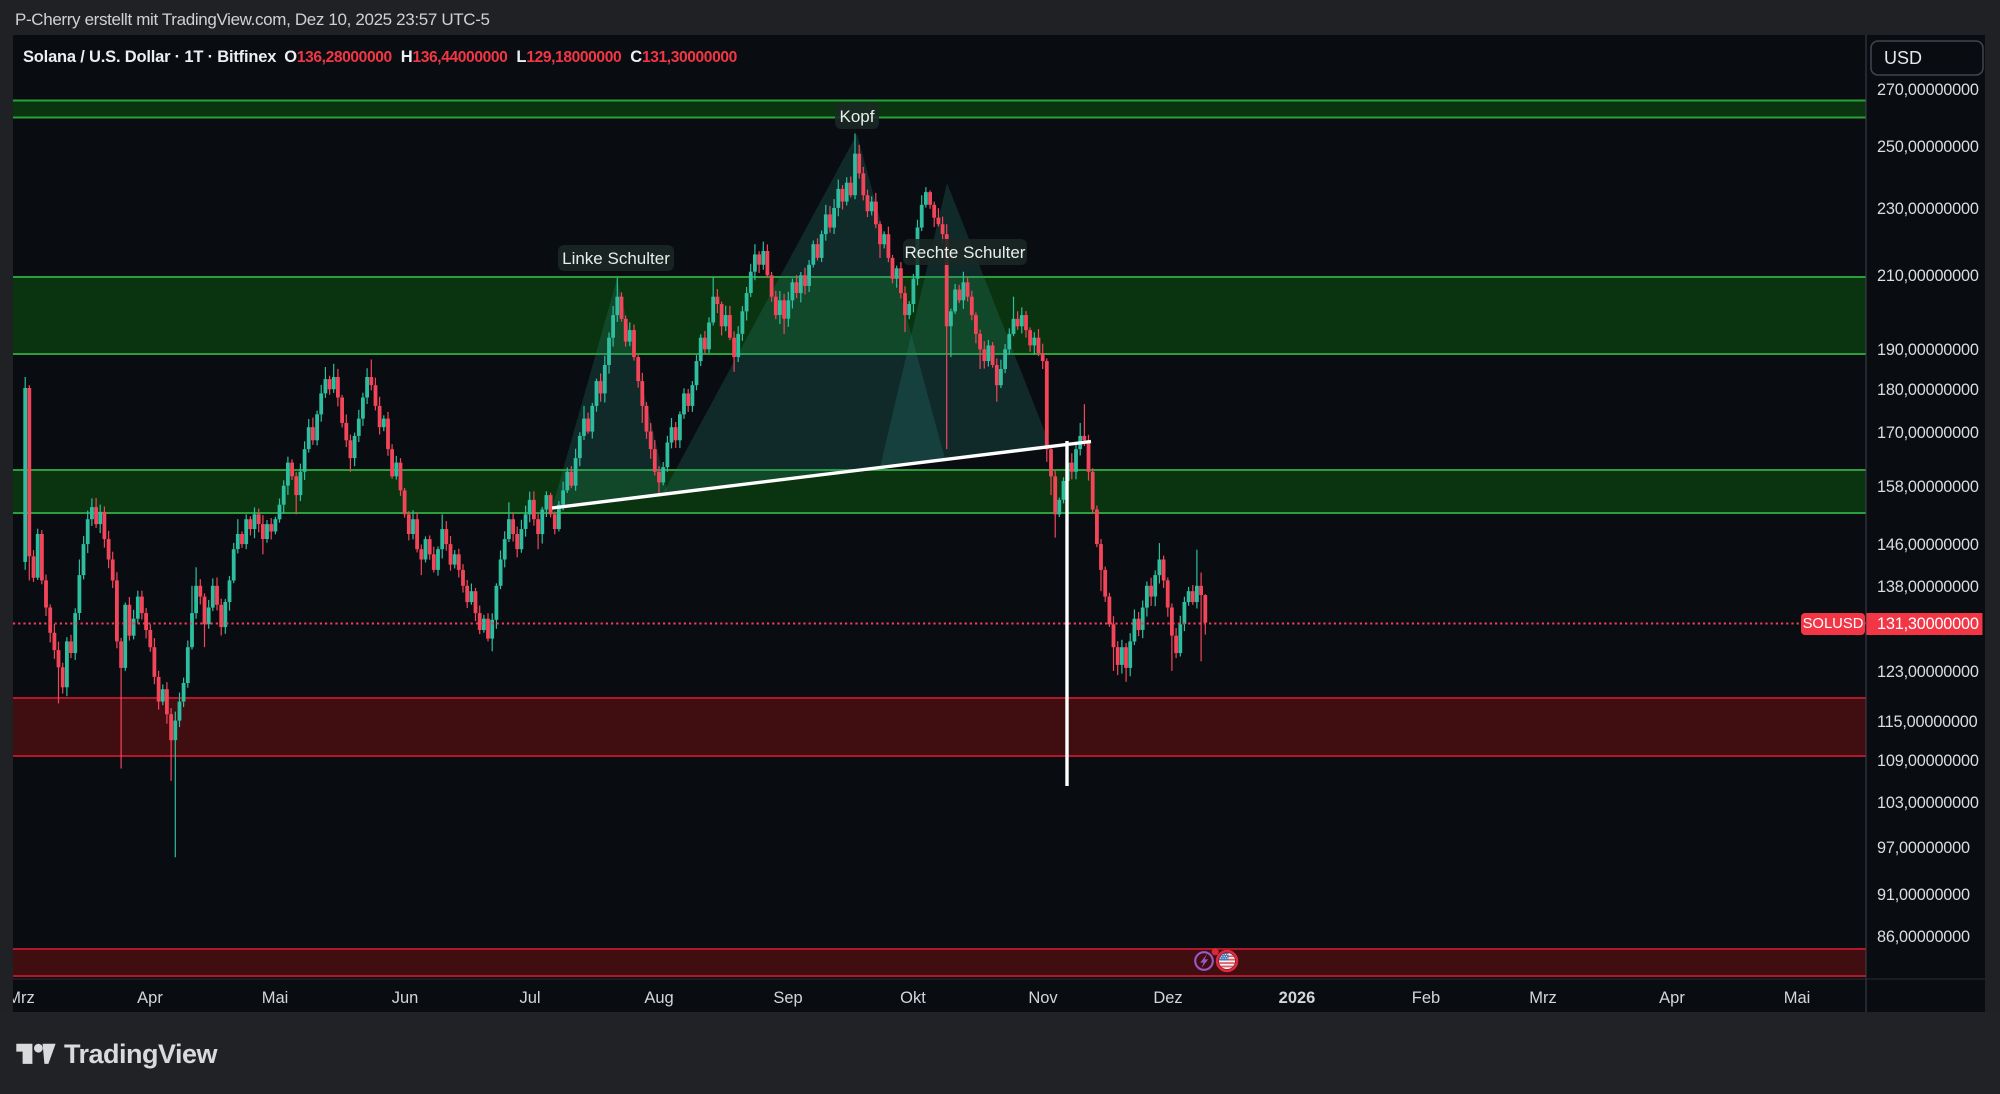 The width and height of the screenshot is (2000, 1094). I want to click on svg-text: Jul, so click(529, 998).